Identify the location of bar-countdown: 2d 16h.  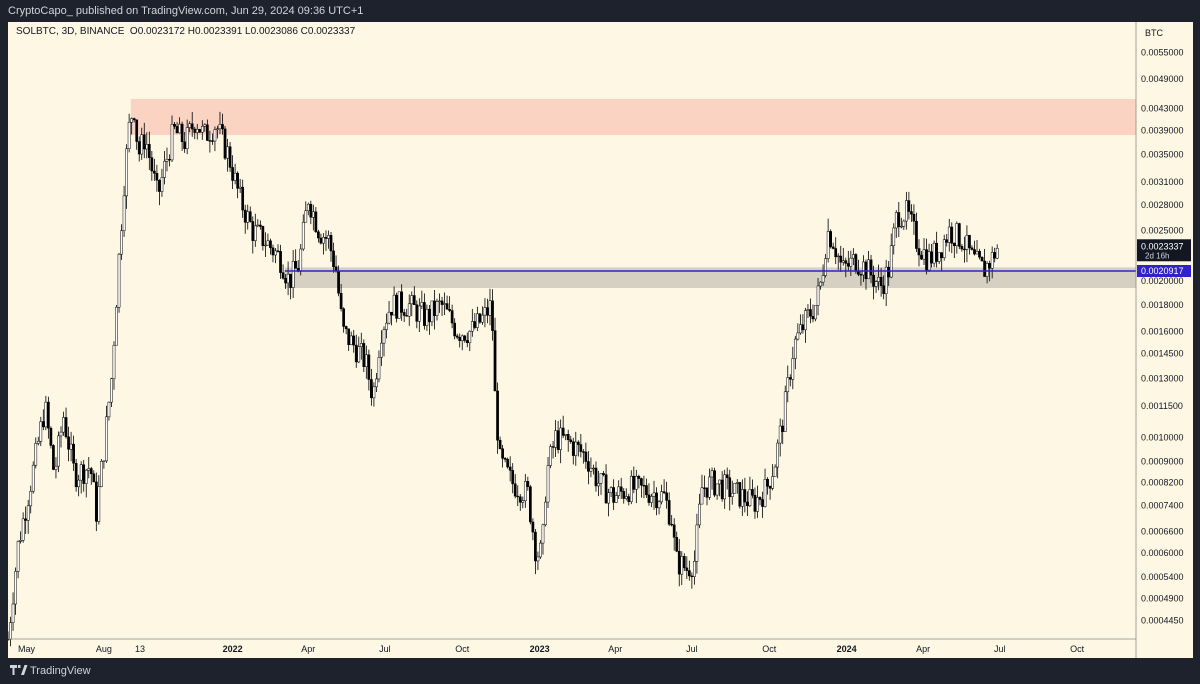
(1157, 255).